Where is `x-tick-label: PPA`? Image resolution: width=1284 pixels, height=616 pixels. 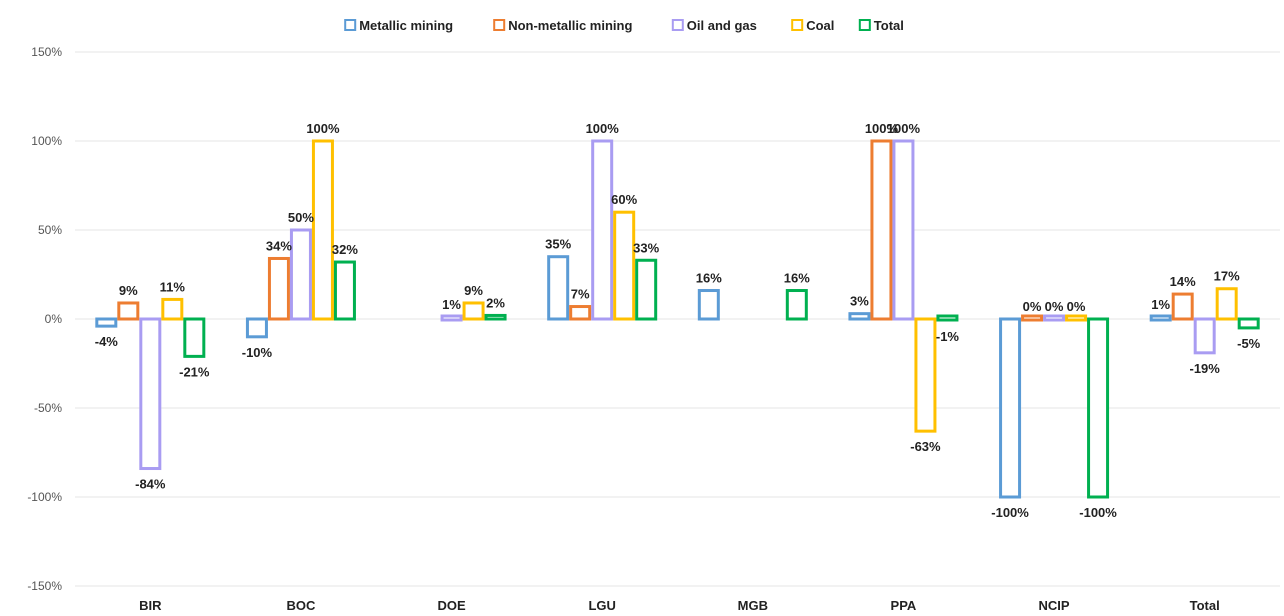 x-tick-label: PPA is located at coordinates (904, 605).